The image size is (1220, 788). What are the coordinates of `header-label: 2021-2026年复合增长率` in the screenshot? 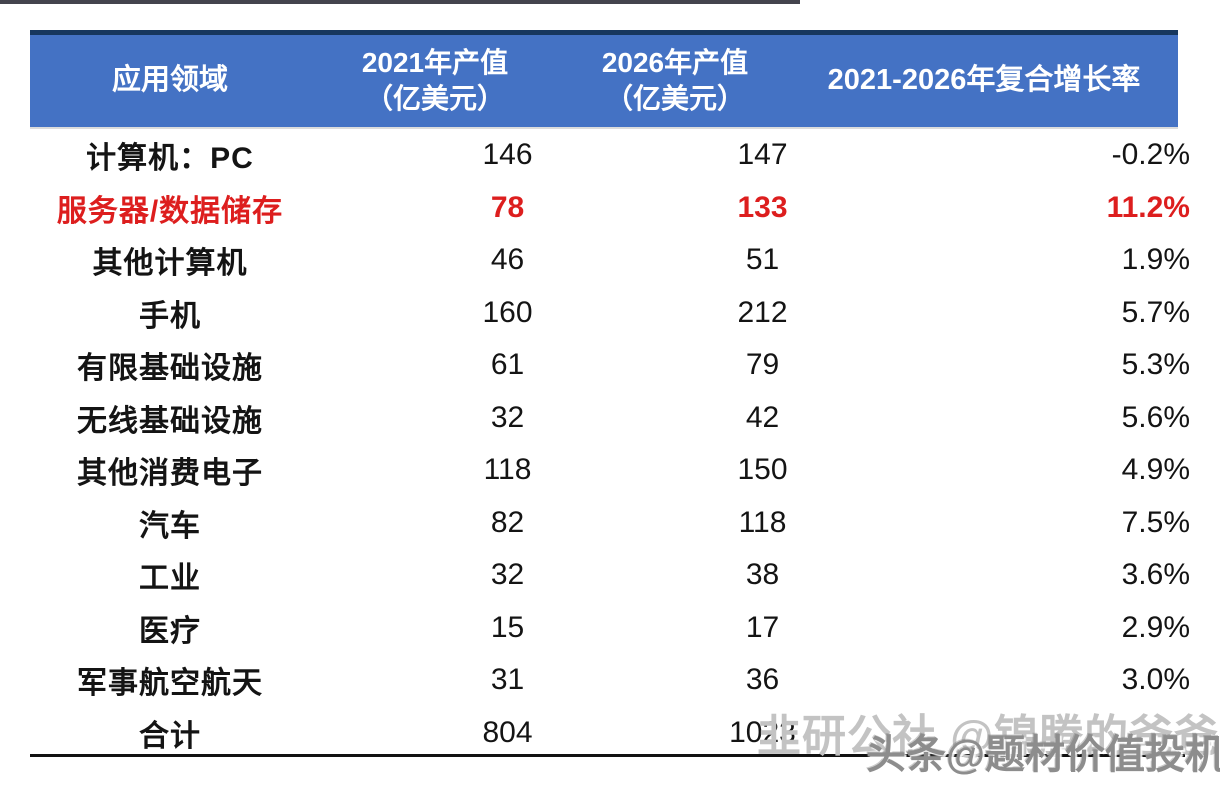 It's located at (984, 80).